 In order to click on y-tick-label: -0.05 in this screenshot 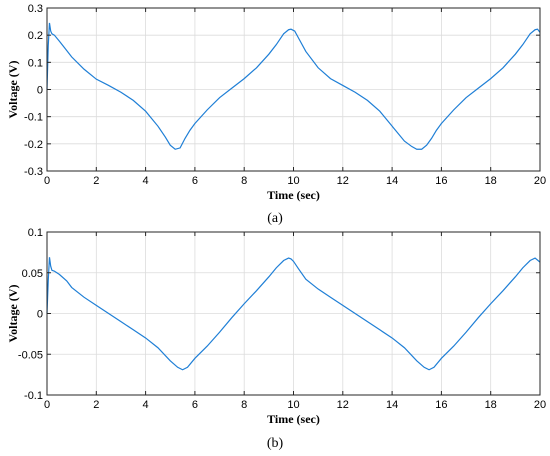, I will do `click(30, 355)`.